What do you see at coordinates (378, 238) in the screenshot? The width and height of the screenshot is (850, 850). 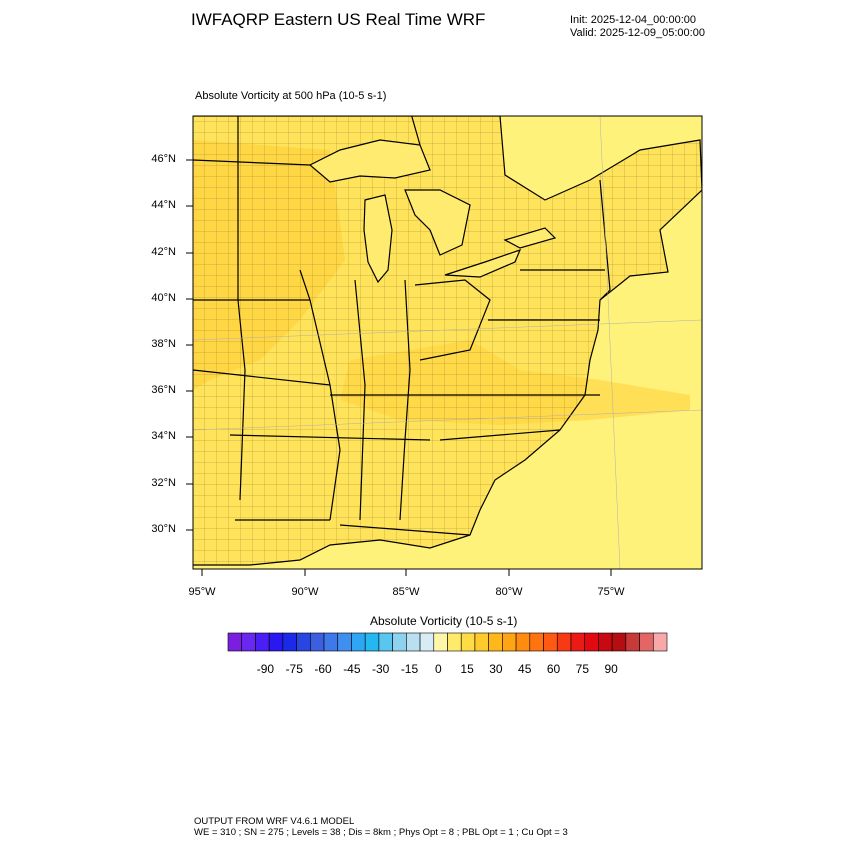 I see `lake-michigan` at bounding box center [378, 238].